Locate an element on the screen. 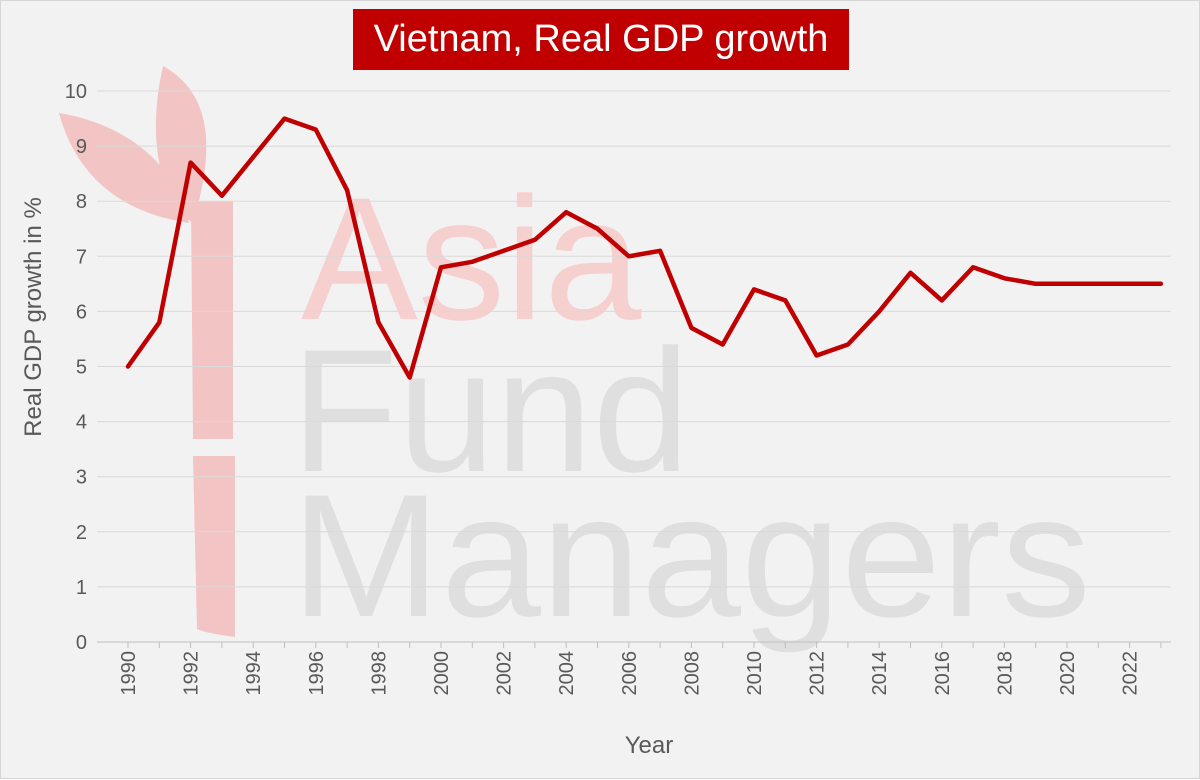 This screenshot has width=1200, height=780. x-tick-label: 2018 is located at coordinates (1005, 673).